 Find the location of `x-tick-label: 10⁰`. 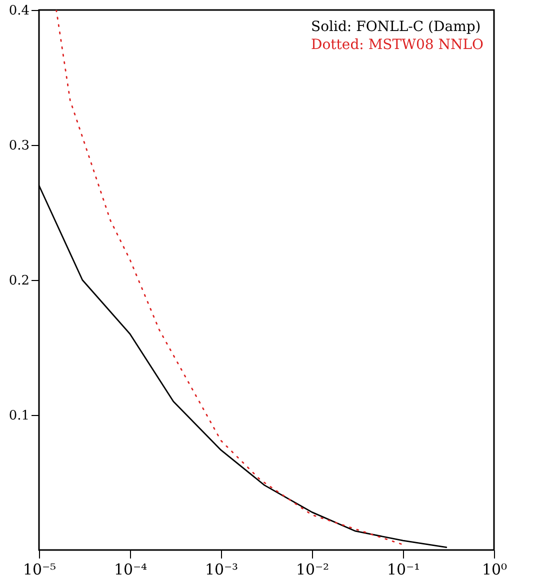

x-tick-label: 10⁰ is located at coordinates (495, 569).